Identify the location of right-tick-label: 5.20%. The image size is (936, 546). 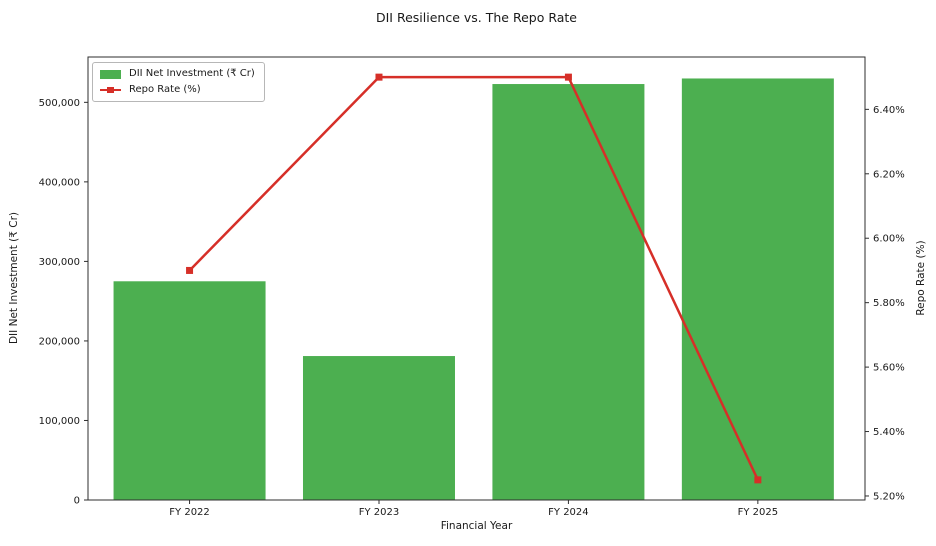
(889, 496).